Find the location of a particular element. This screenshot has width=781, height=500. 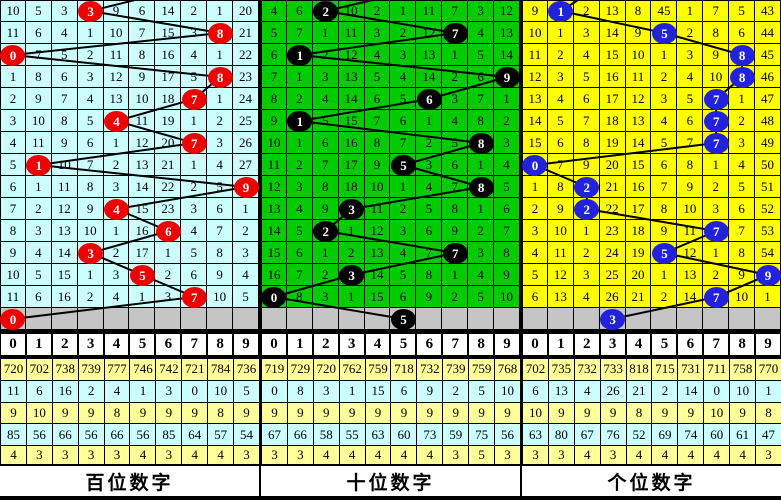

trend-cell: 26 is located at coordinates (612, 297).